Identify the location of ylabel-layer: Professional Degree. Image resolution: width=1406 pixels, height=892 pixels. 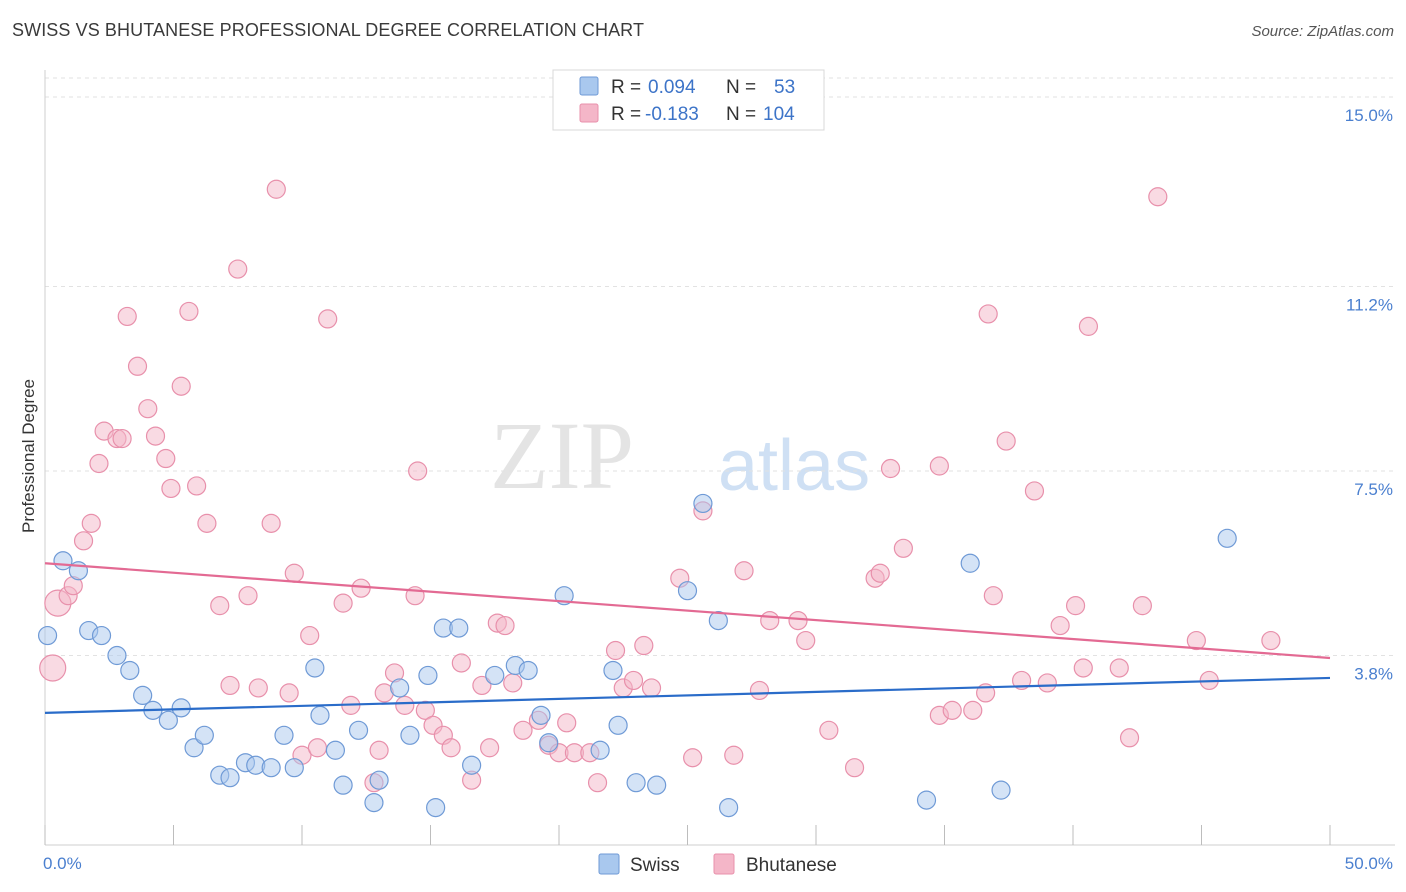
(28, 456).